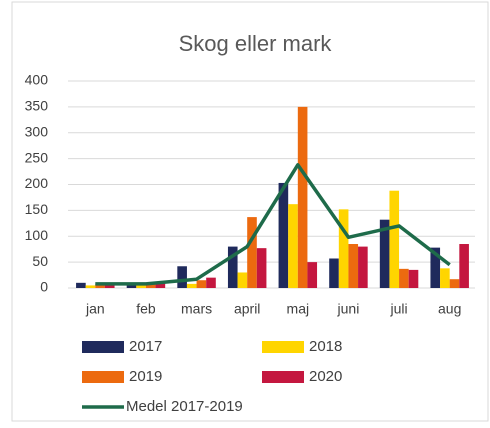  I want to click on chart-title: Skog eller mark, so click(256, 43).